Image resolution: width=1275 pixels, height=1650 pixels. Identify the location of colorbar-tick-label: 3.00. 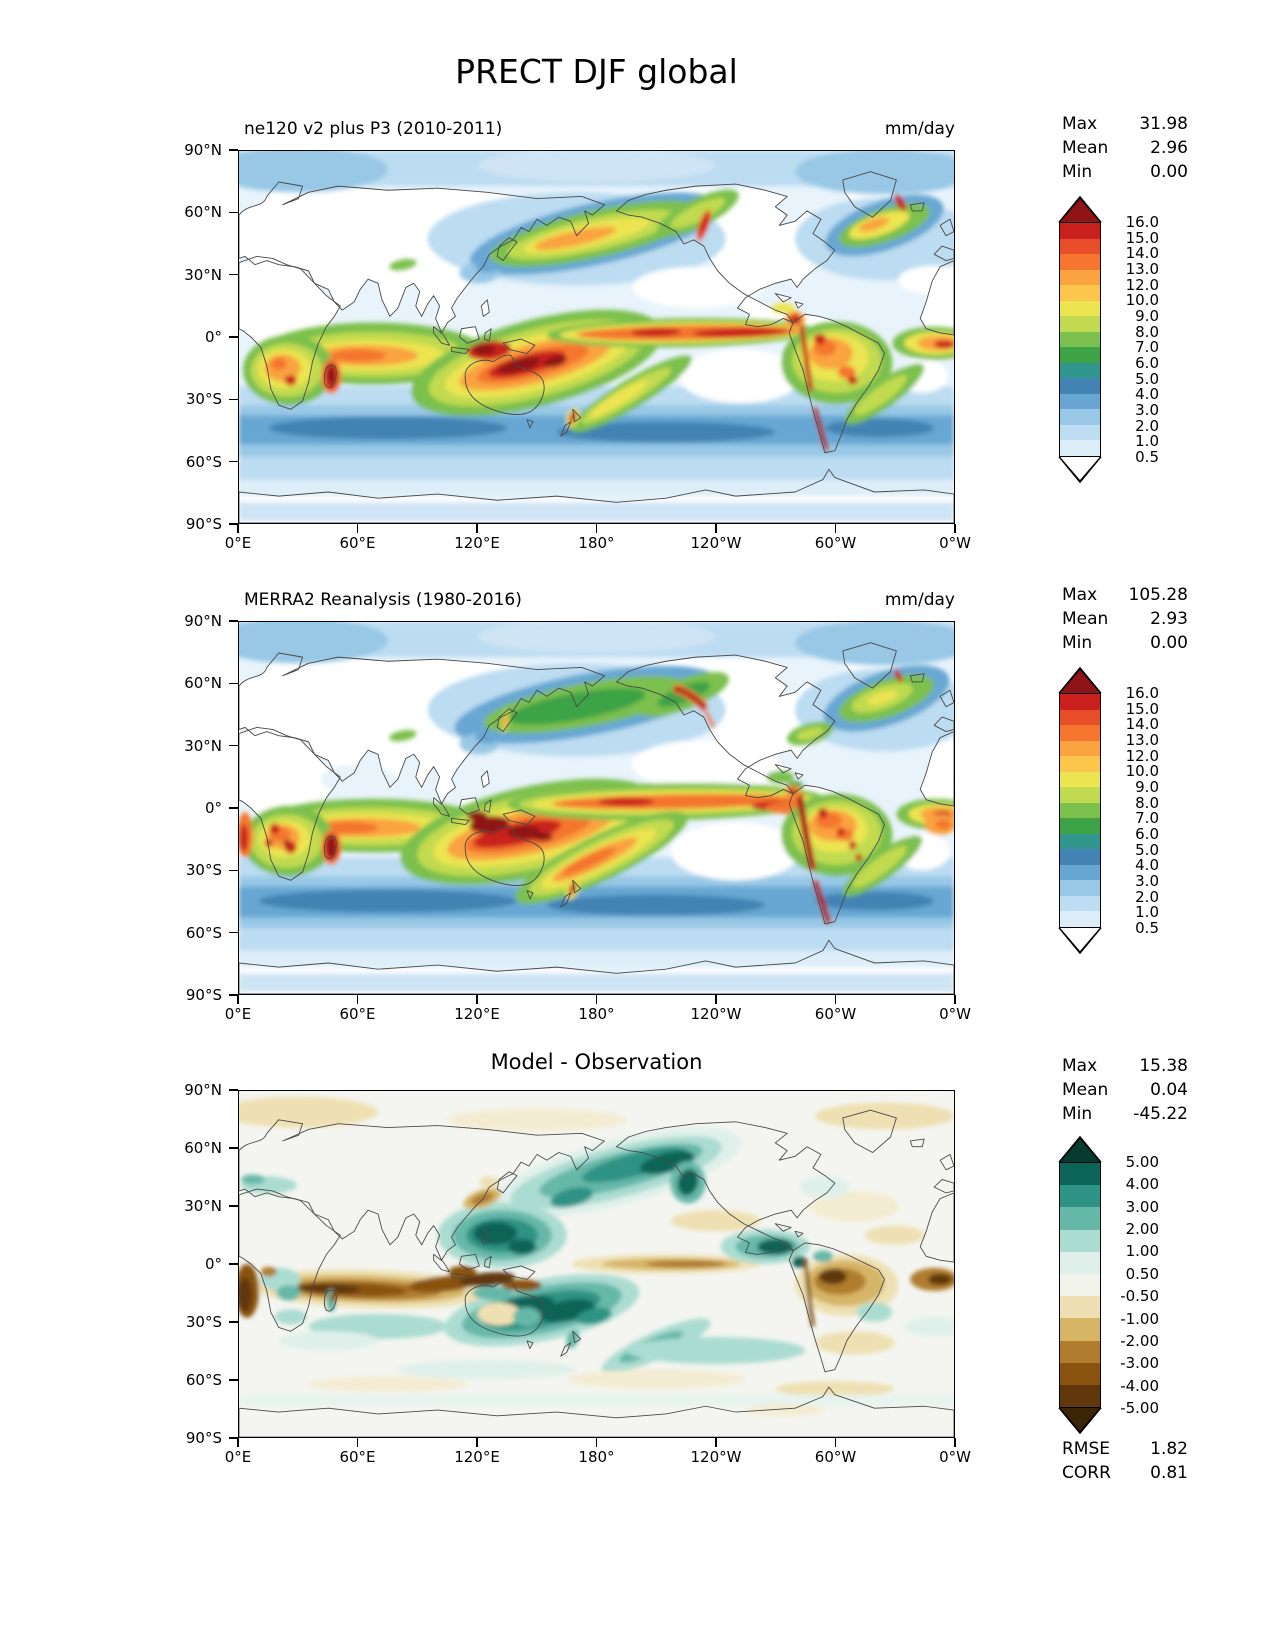
(1142, 1206).